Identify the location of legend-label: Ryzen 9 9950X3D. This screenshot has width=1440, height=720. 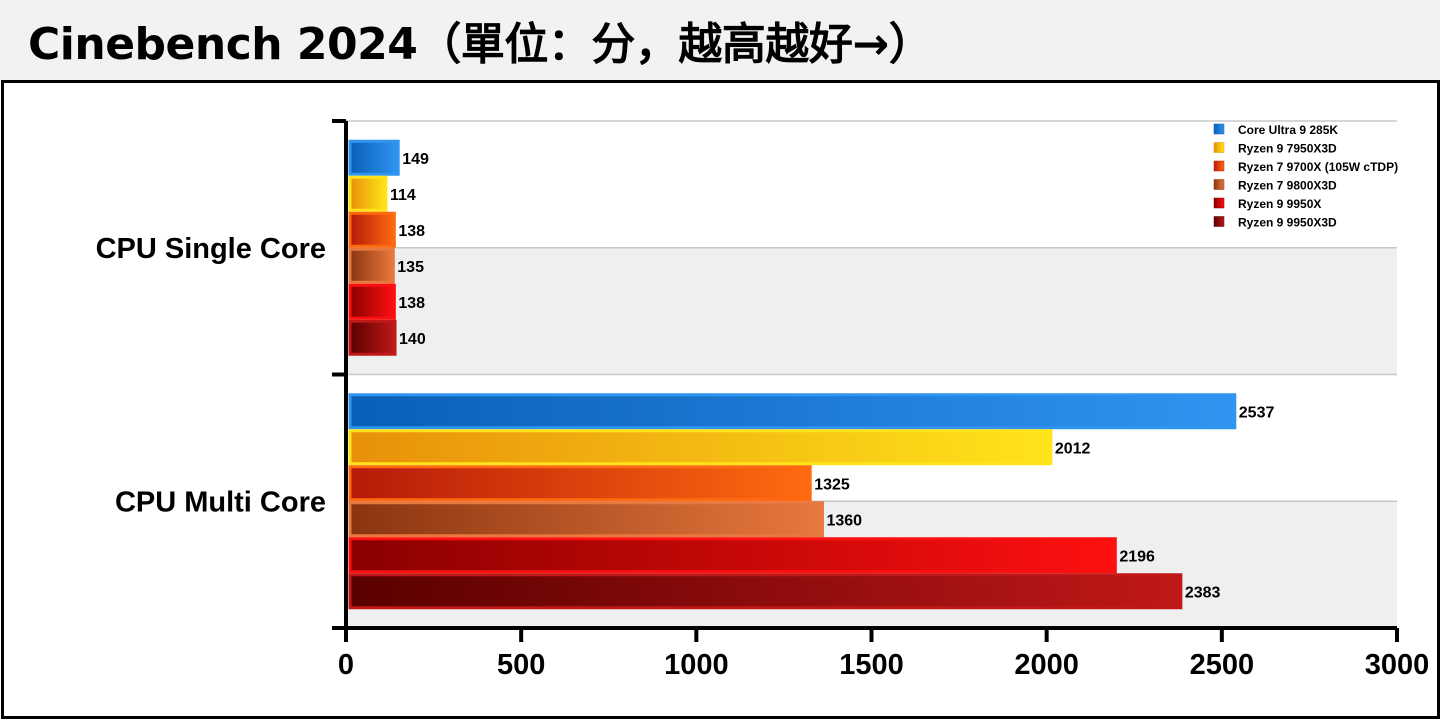
(1287, 223).